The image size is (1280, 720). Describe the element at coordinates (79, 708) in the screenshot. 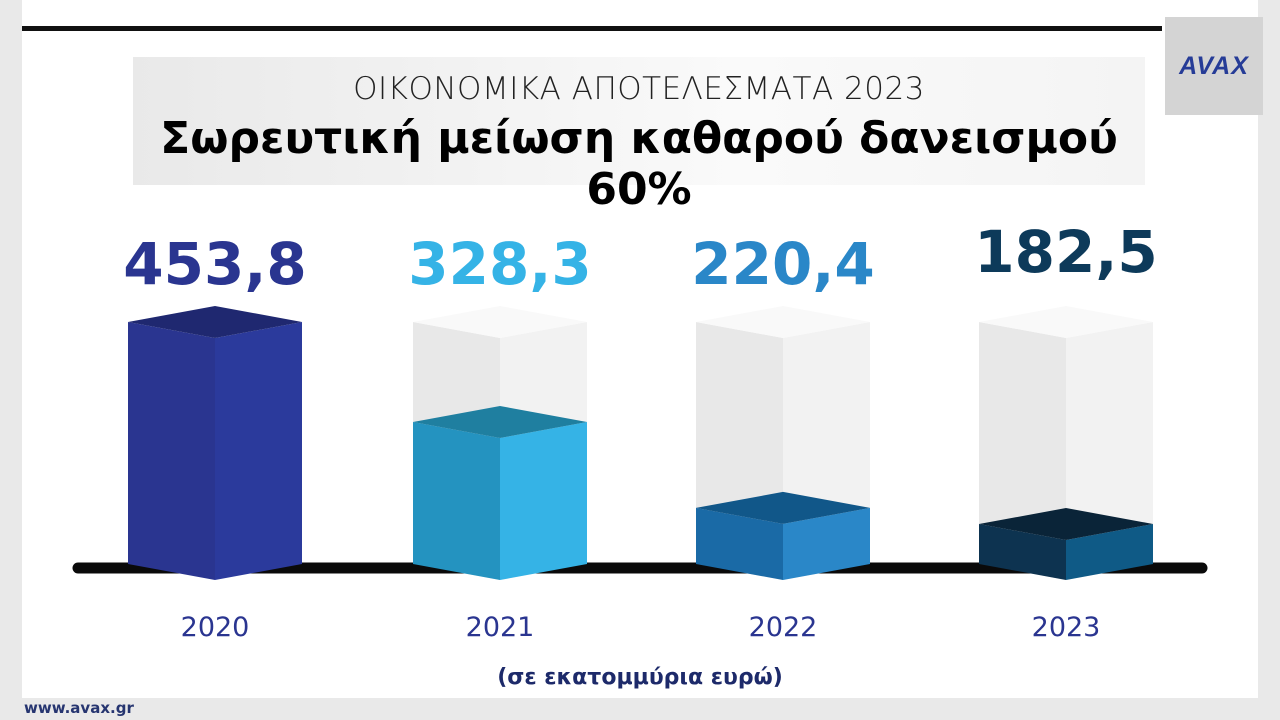

I see `website-link: www.avax.gr` at that location.